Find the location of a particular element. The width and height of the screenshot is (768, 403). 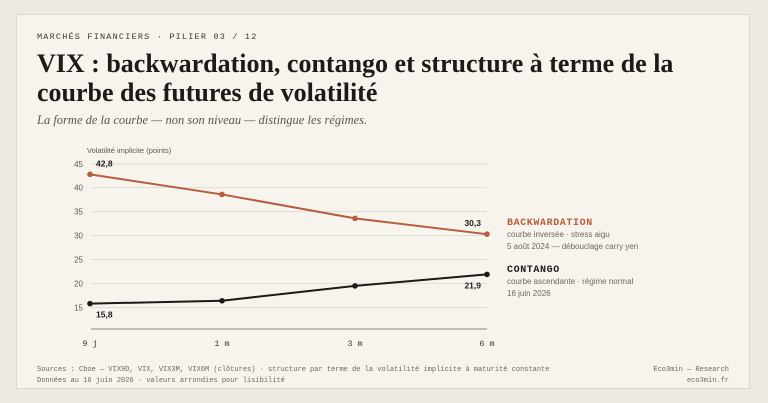

legend-backwardation-line1: courbe inversée · stress aigu is located at coordinates (558, 234).